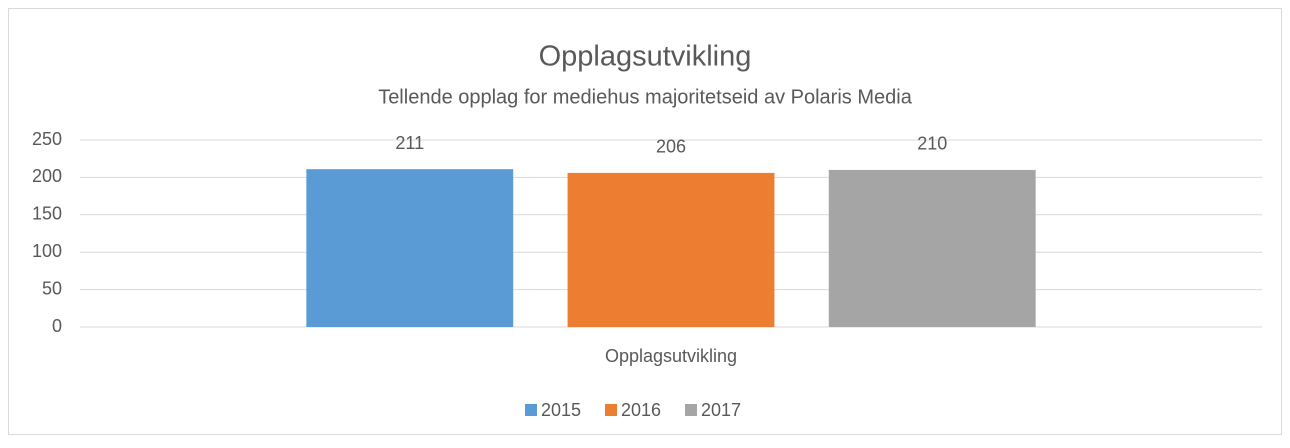 Image resolution: width=1290 pixels, height=448 pixels. Describe the element at coordinates (47, 214) in the screenshot. I see `y-tick-label: 150` at that location.